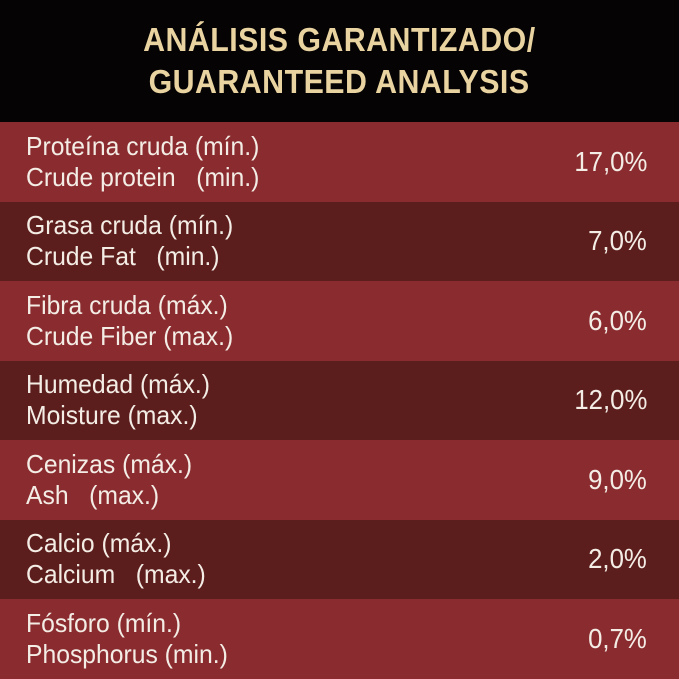 Image resolution: width=679 pixels, height=679 pixels. I want to click on table-row: Calcio (máx.) Calcium (max.) 2,0%, so click(339, 559).